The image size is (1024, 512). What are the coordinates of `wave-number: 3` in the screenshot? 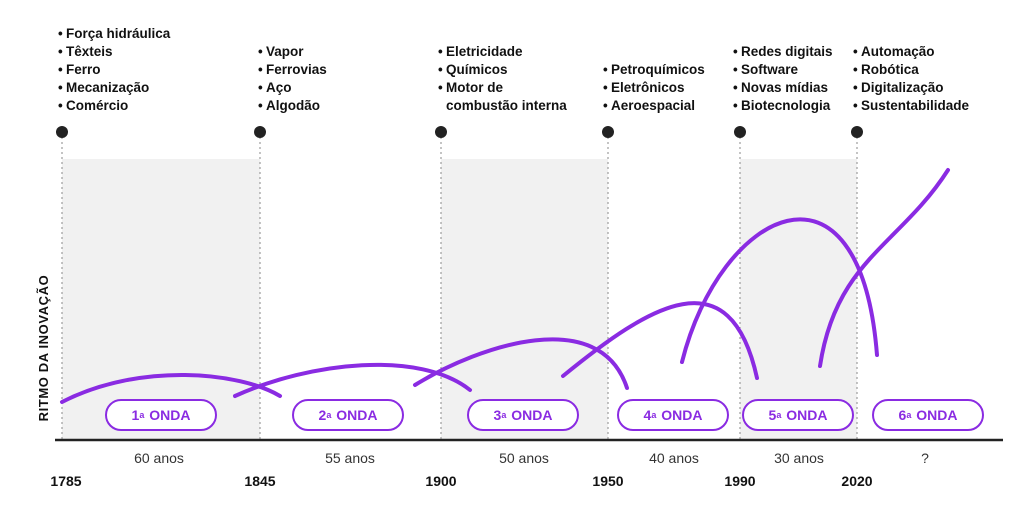 It's located at (497, 415).